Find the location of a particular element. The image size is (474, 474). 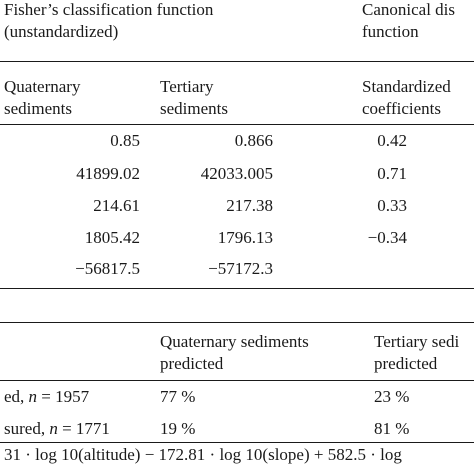

cell-standardized-r1: 0.42 is located at coordinates (392, 140).